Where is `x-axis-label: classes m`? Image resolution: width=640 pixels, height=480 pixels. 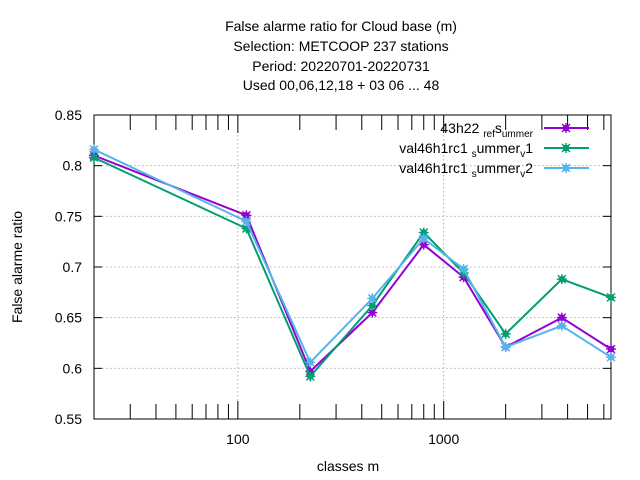
x-axis-label: classes m is located at coordinates (348, 466).